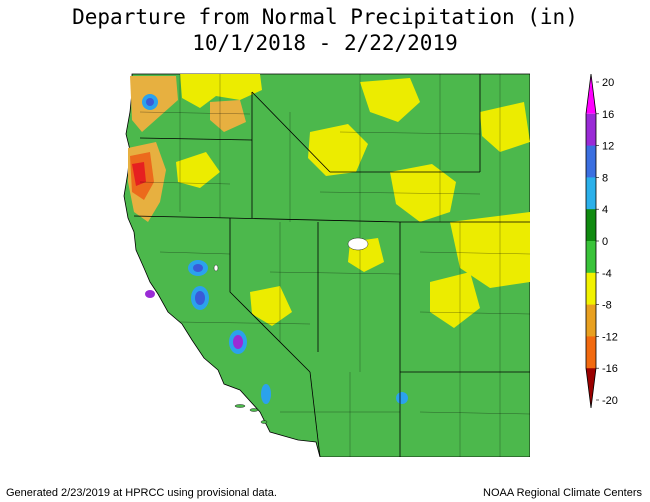  Describe the element at coordinates (325, 17) in the screenshot. I see `title-line-1: Departure from Normal Precipitation (in)` at that location.